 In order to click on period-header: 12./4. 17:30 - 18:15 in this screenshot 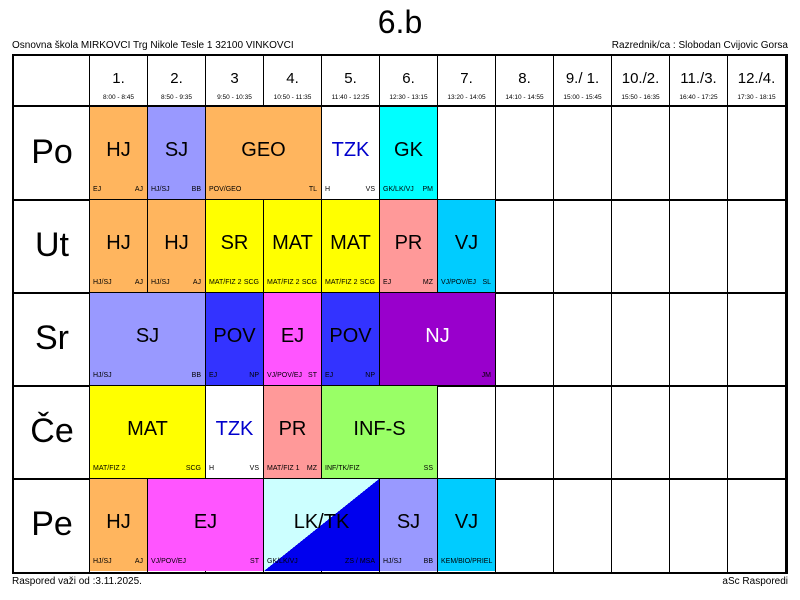, I will do `click(757, 81)`.